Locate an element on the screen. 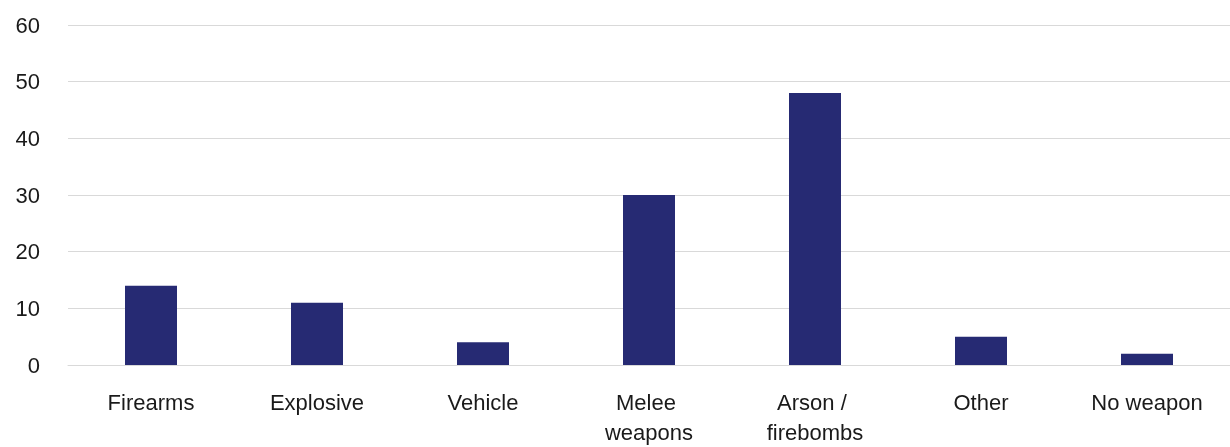  x-tick-label: Other is located at coordinates (981, 402).